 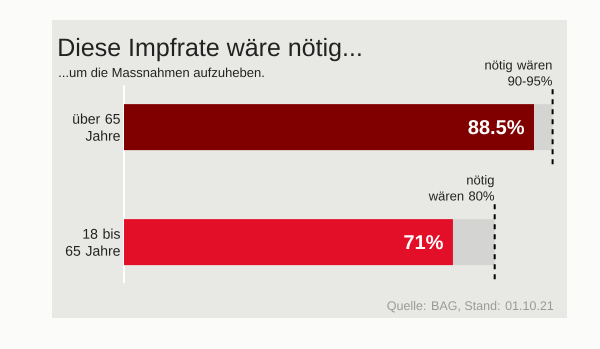 What do you see at coordinates (461, 188) in the screenshot?
I see `ref-line-label: nötig wären 80%` at bounding box center [461, 188].